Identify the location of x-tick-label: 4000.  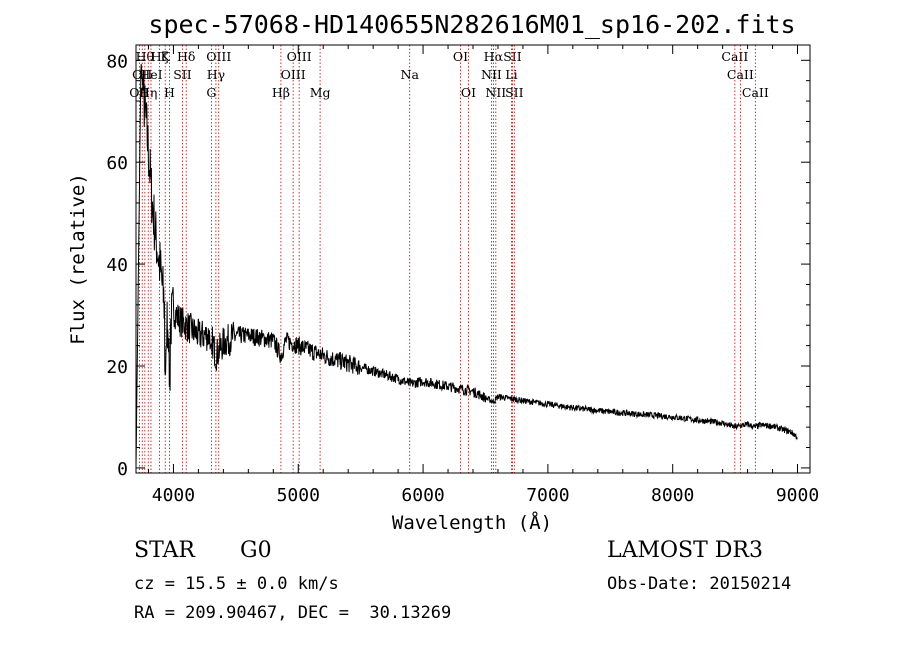
(173, 495).